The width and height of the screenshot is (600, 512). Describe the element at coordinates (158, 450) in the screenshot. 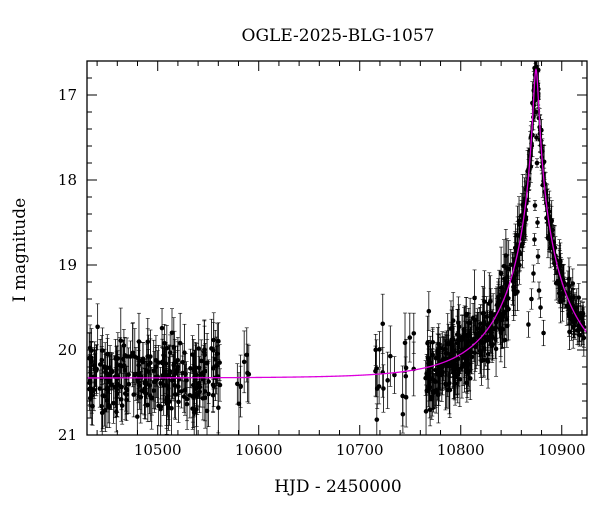

I see `x-tick-label: 10500` at that location.